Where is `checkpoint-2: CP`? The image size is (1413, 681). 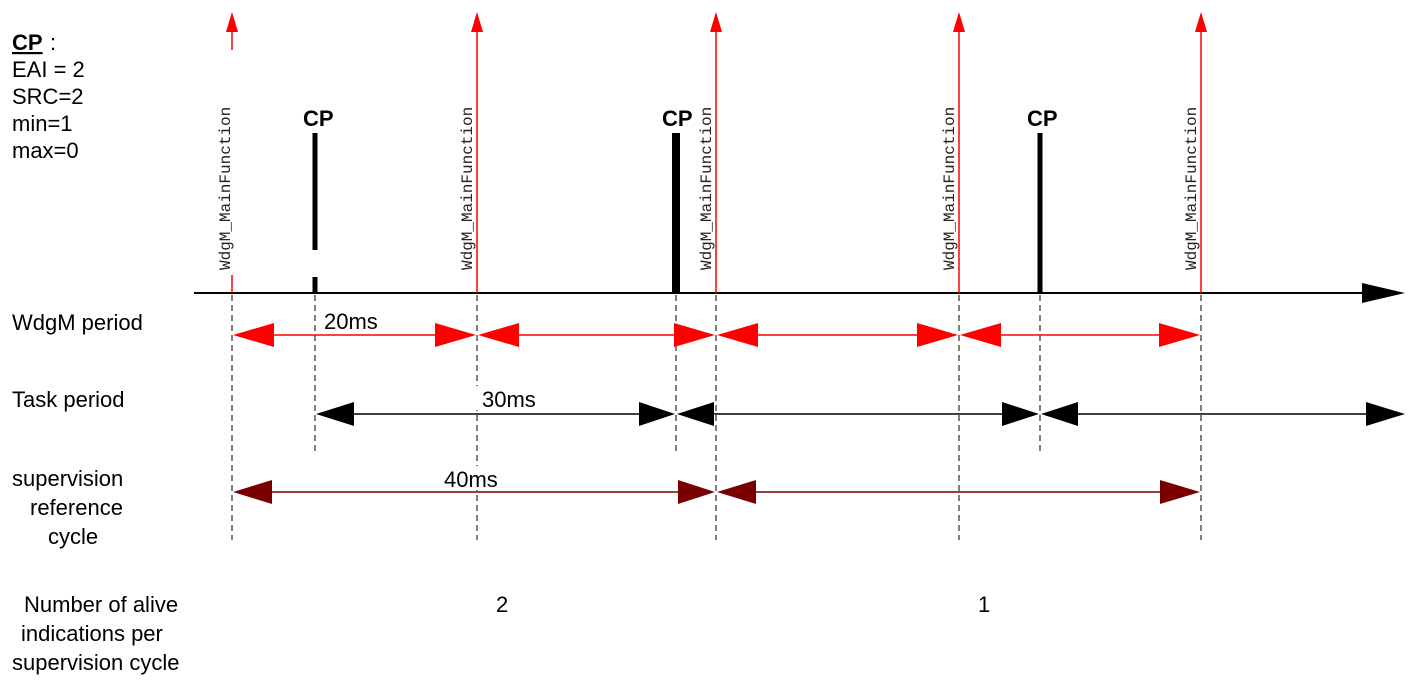 checkpoint-2: CP is located at coordinates (677, 199).